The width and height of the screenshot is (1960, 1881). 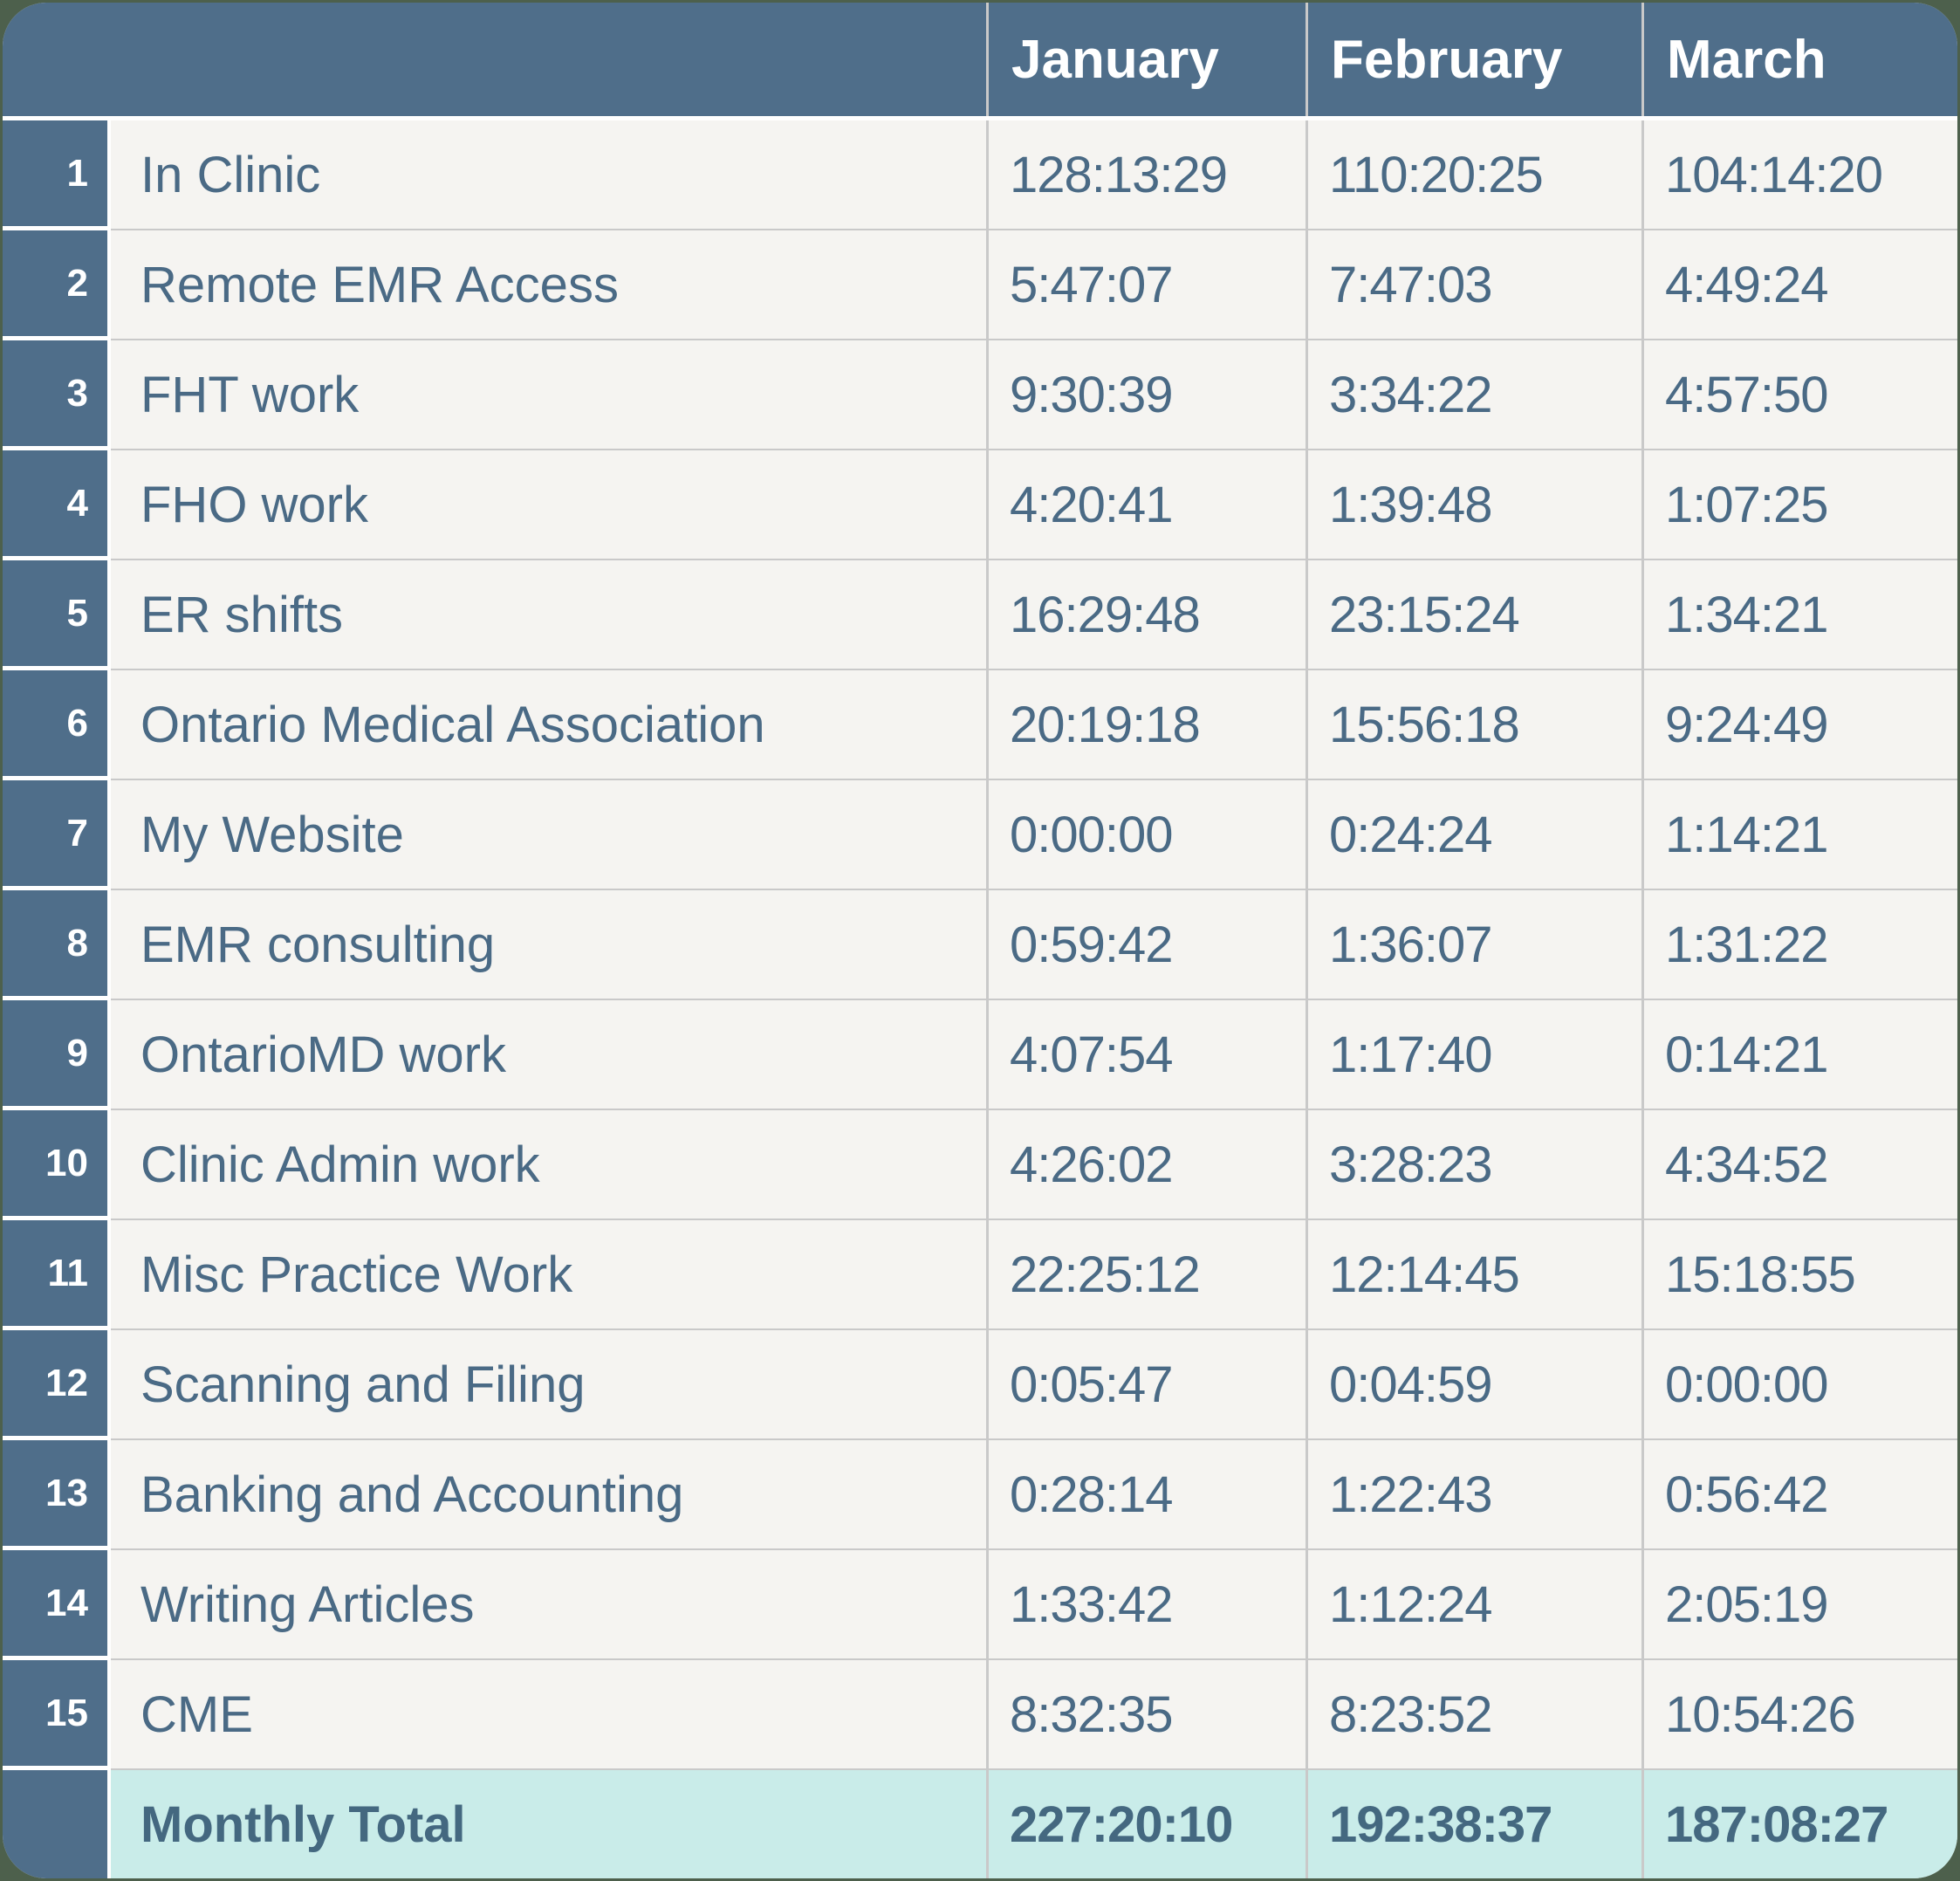 What do you see at coordinates (1474, 1495) in the screenshot?
I see `february-value-cell: 1:22:43` at bounding box center [1474, 1495].